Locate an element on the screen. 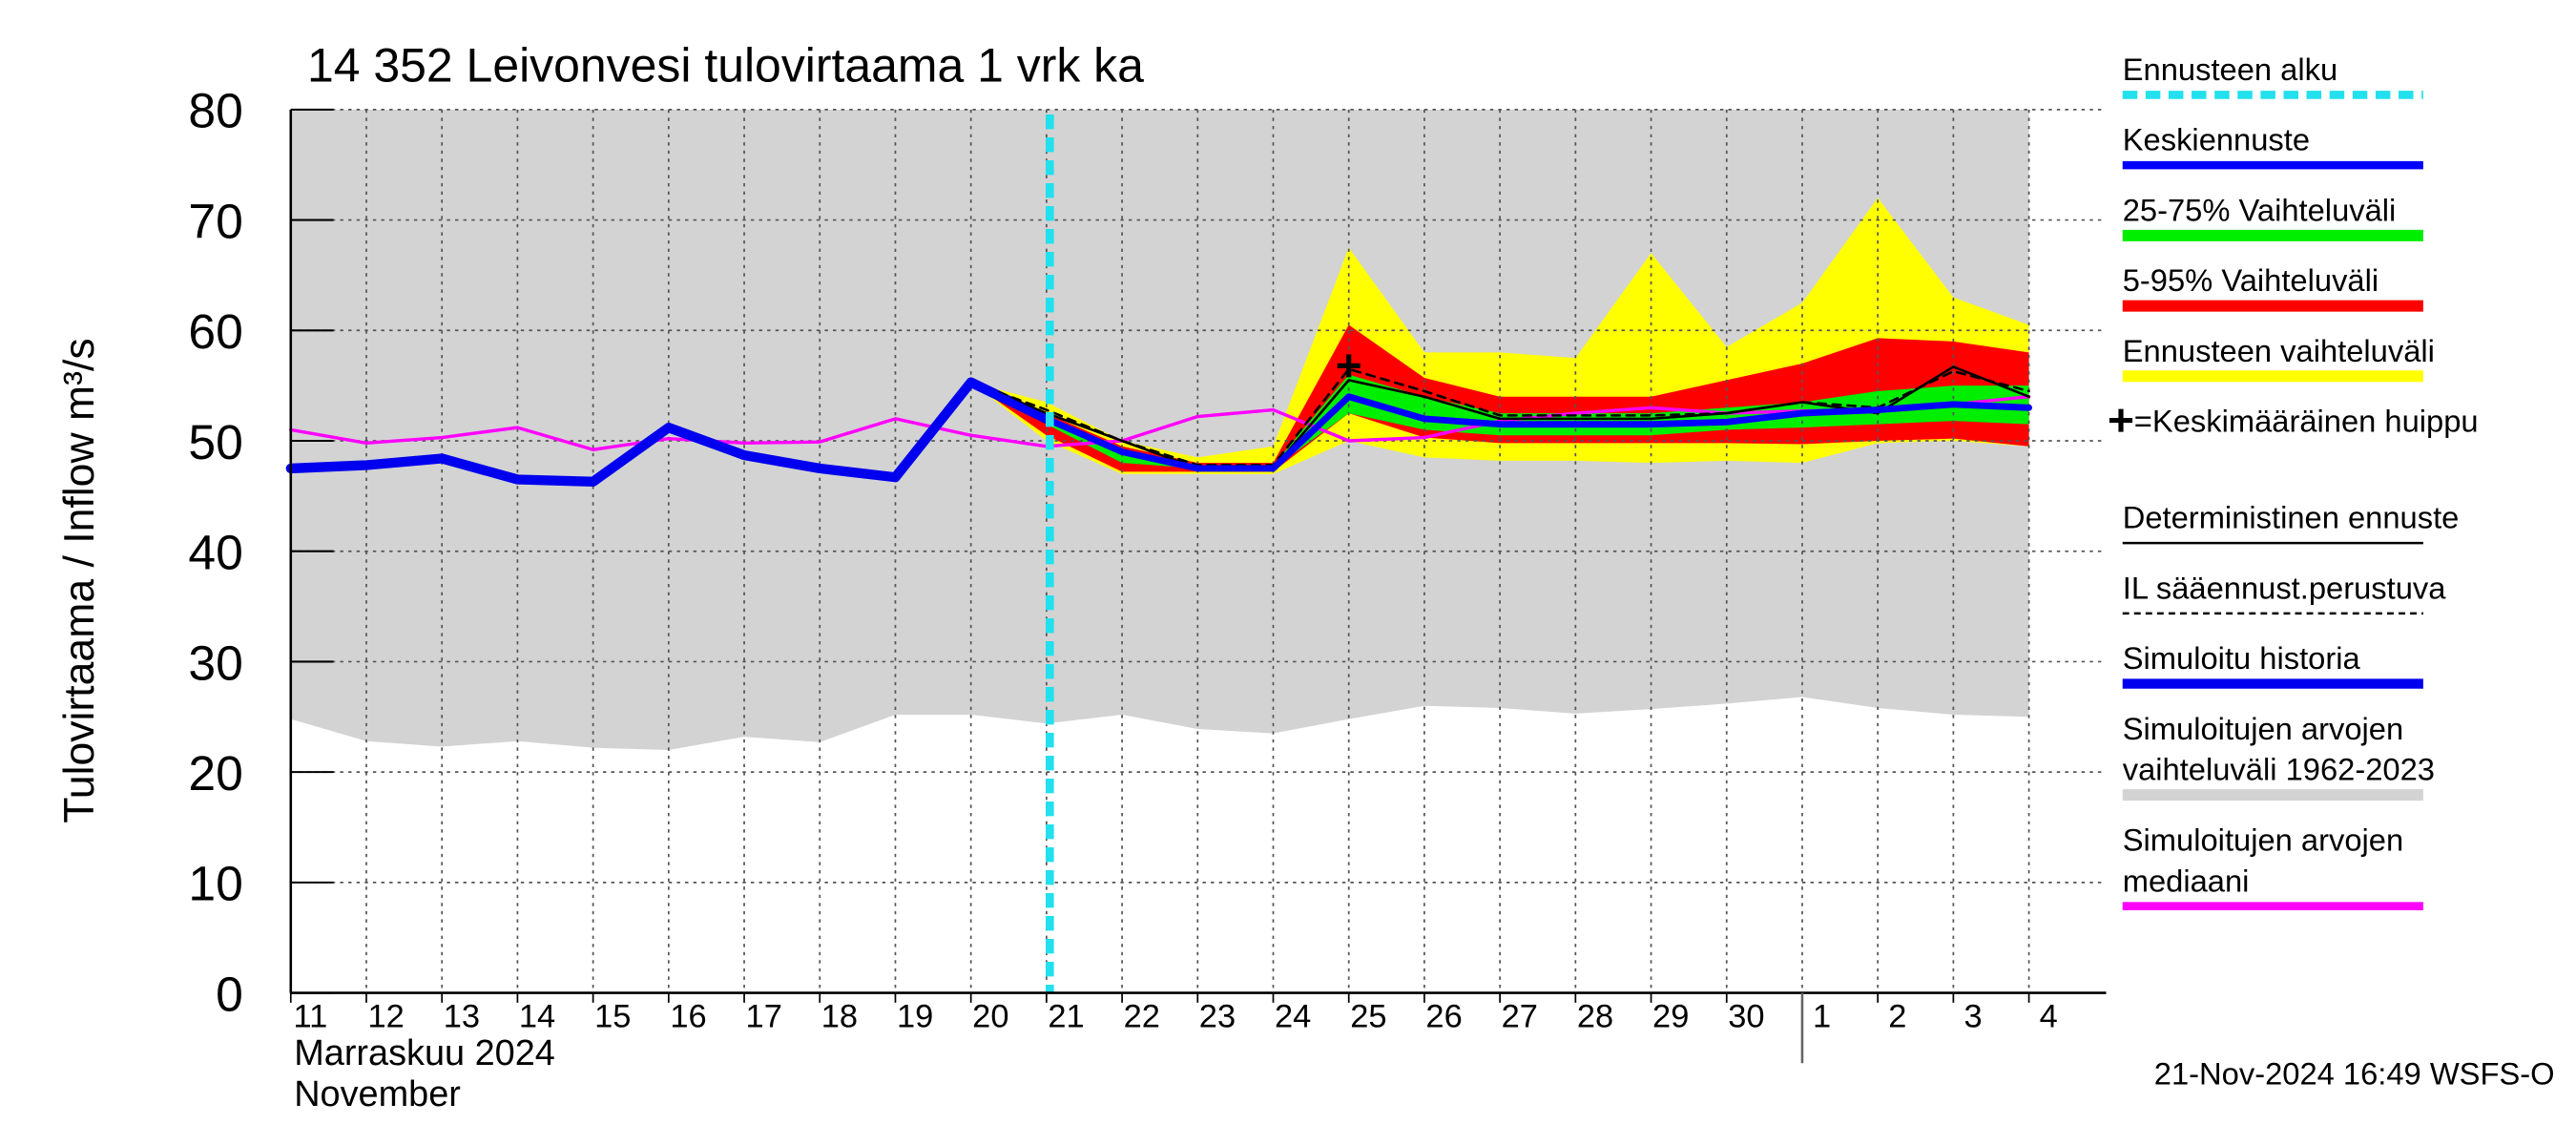 The height and width of the screenshot is (1145, 2576). x-tick-label: 18 is located at coordinates (839, 1017).